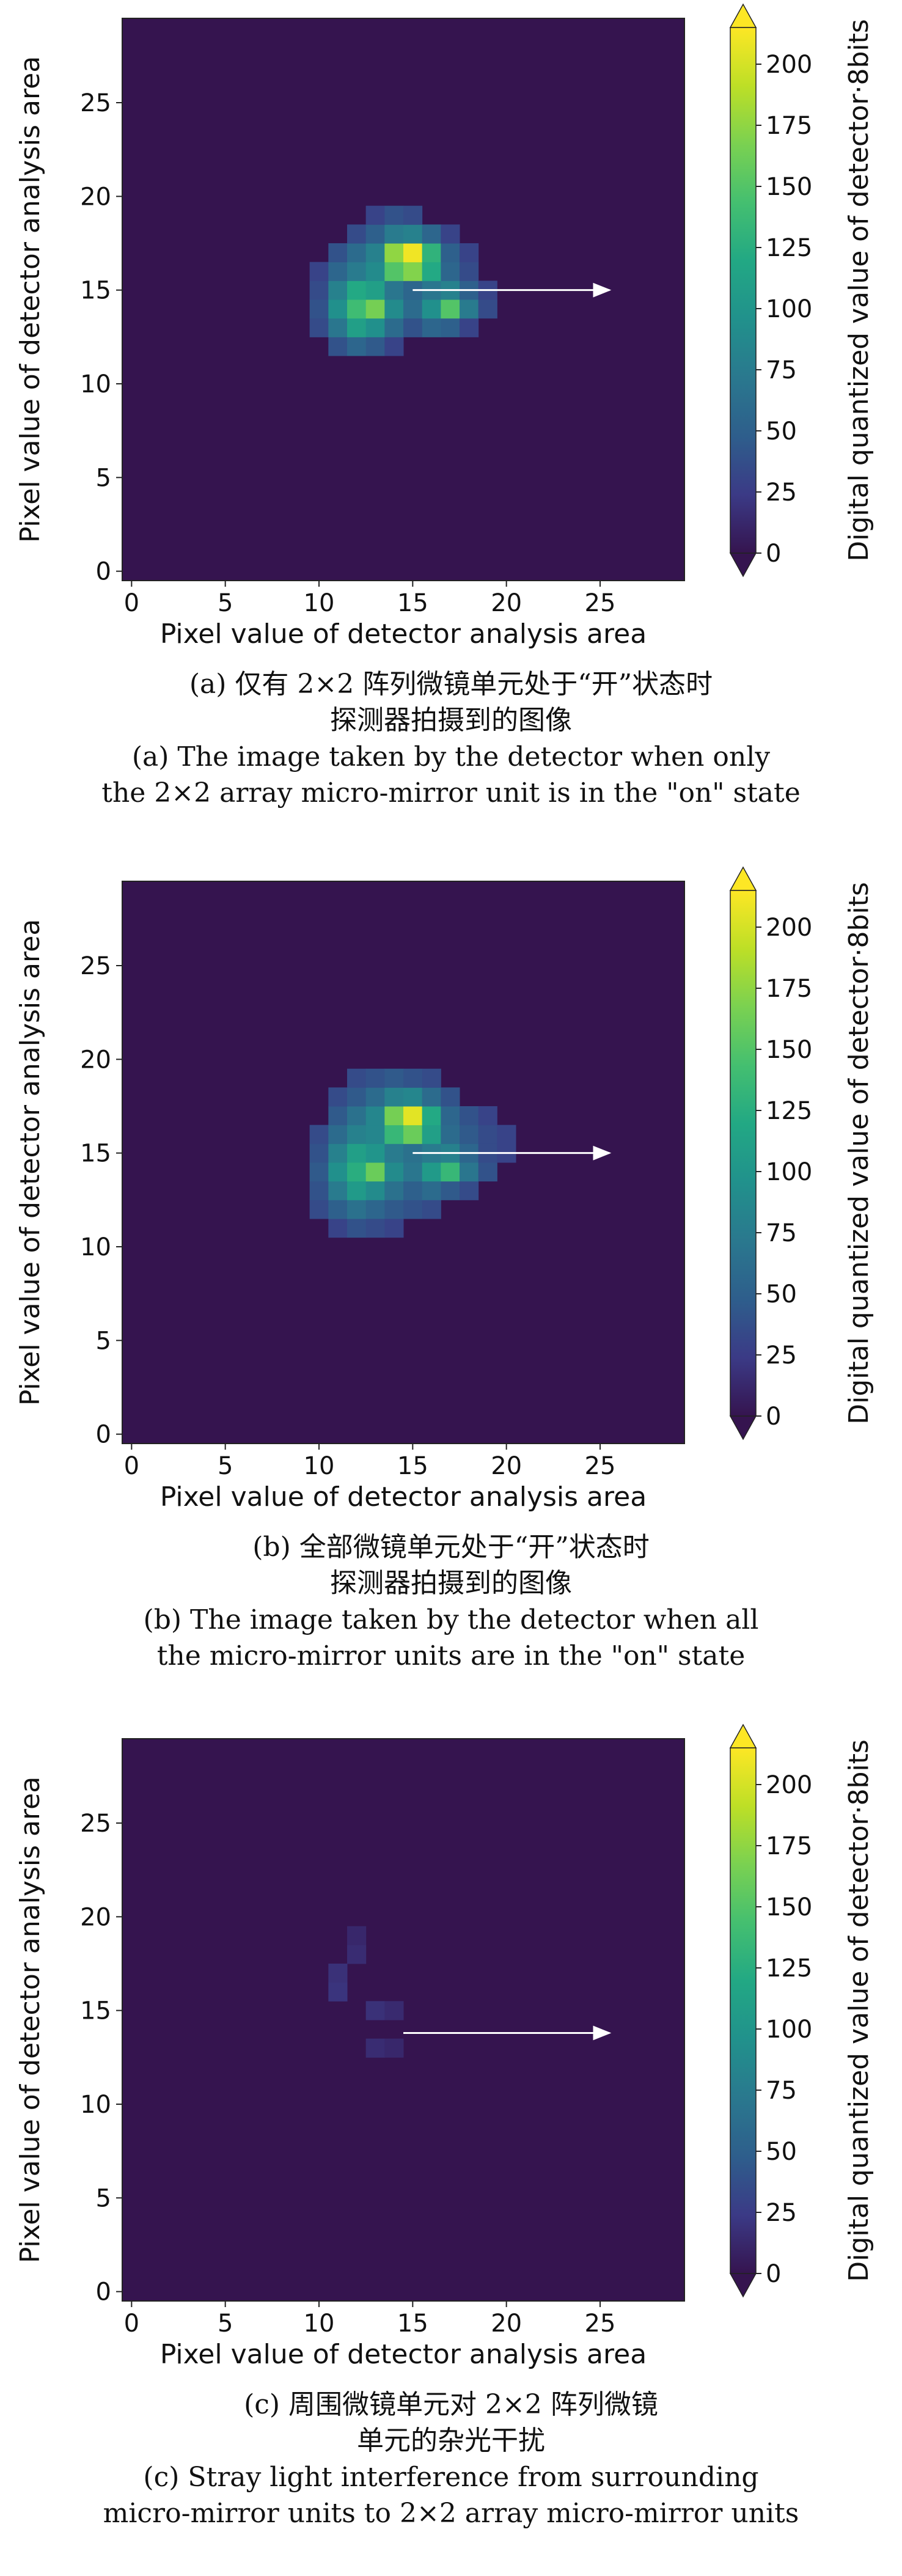  I want to click on x-tick-label: 10, so click(320, 1466).